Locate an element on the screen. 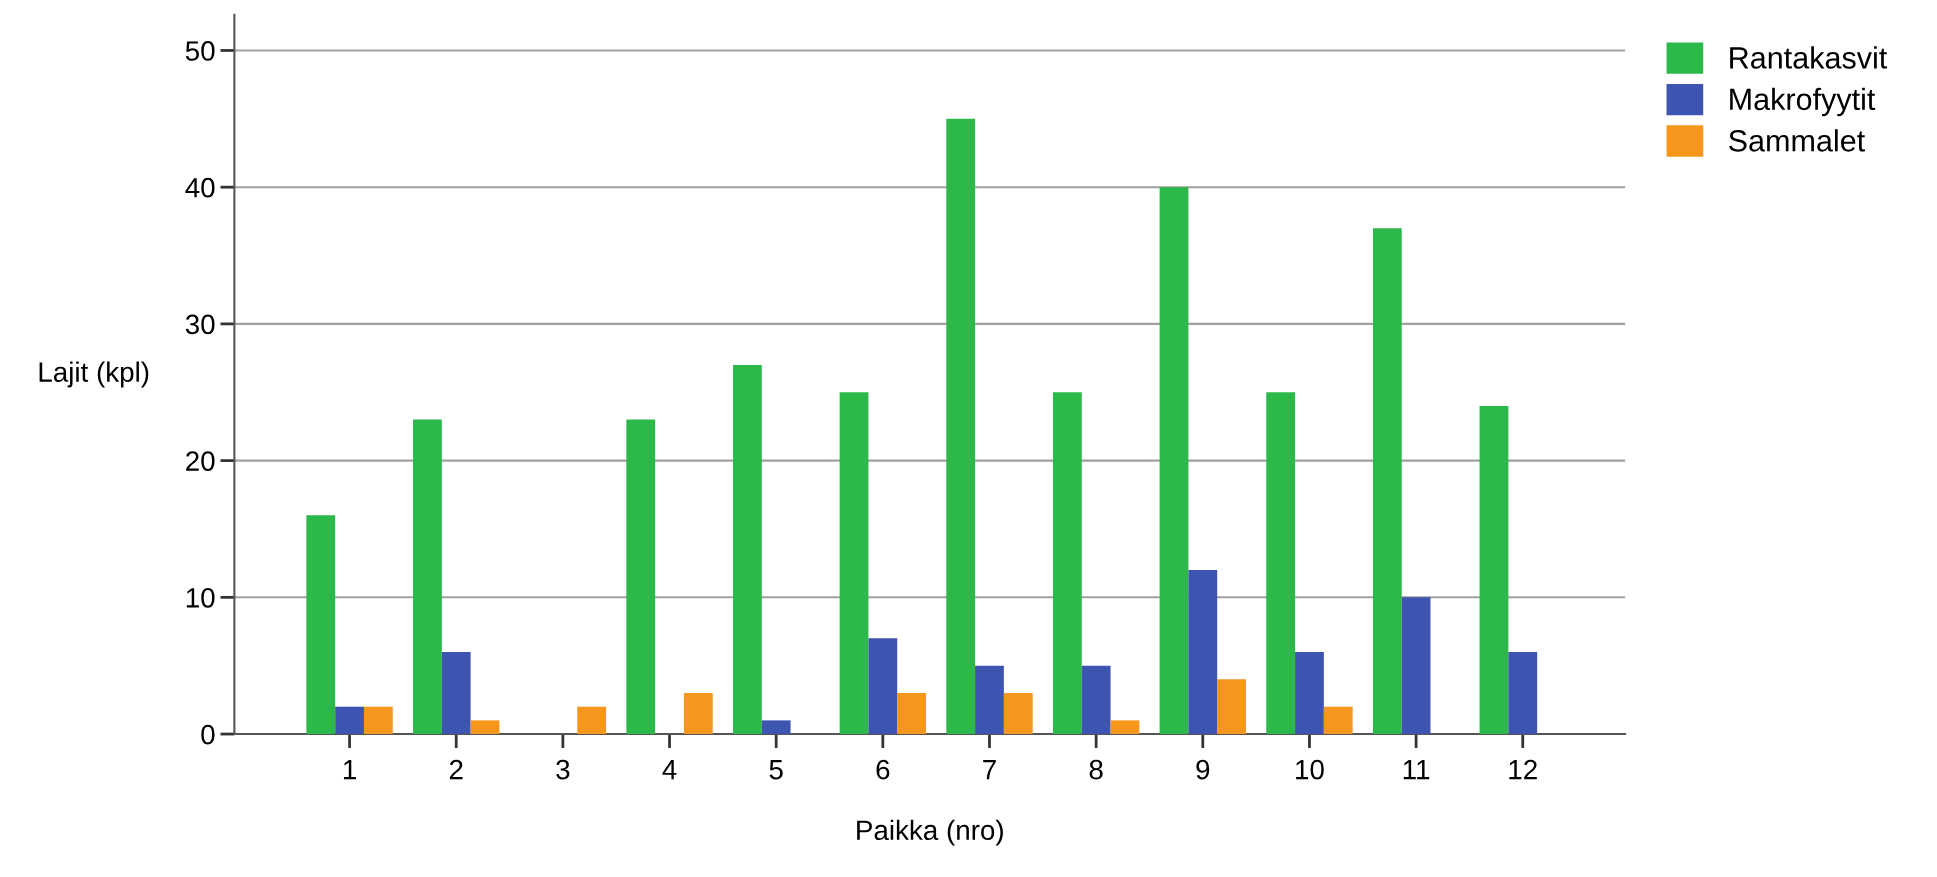  y-tick-label: 10 is located at coordinates (200, 598).